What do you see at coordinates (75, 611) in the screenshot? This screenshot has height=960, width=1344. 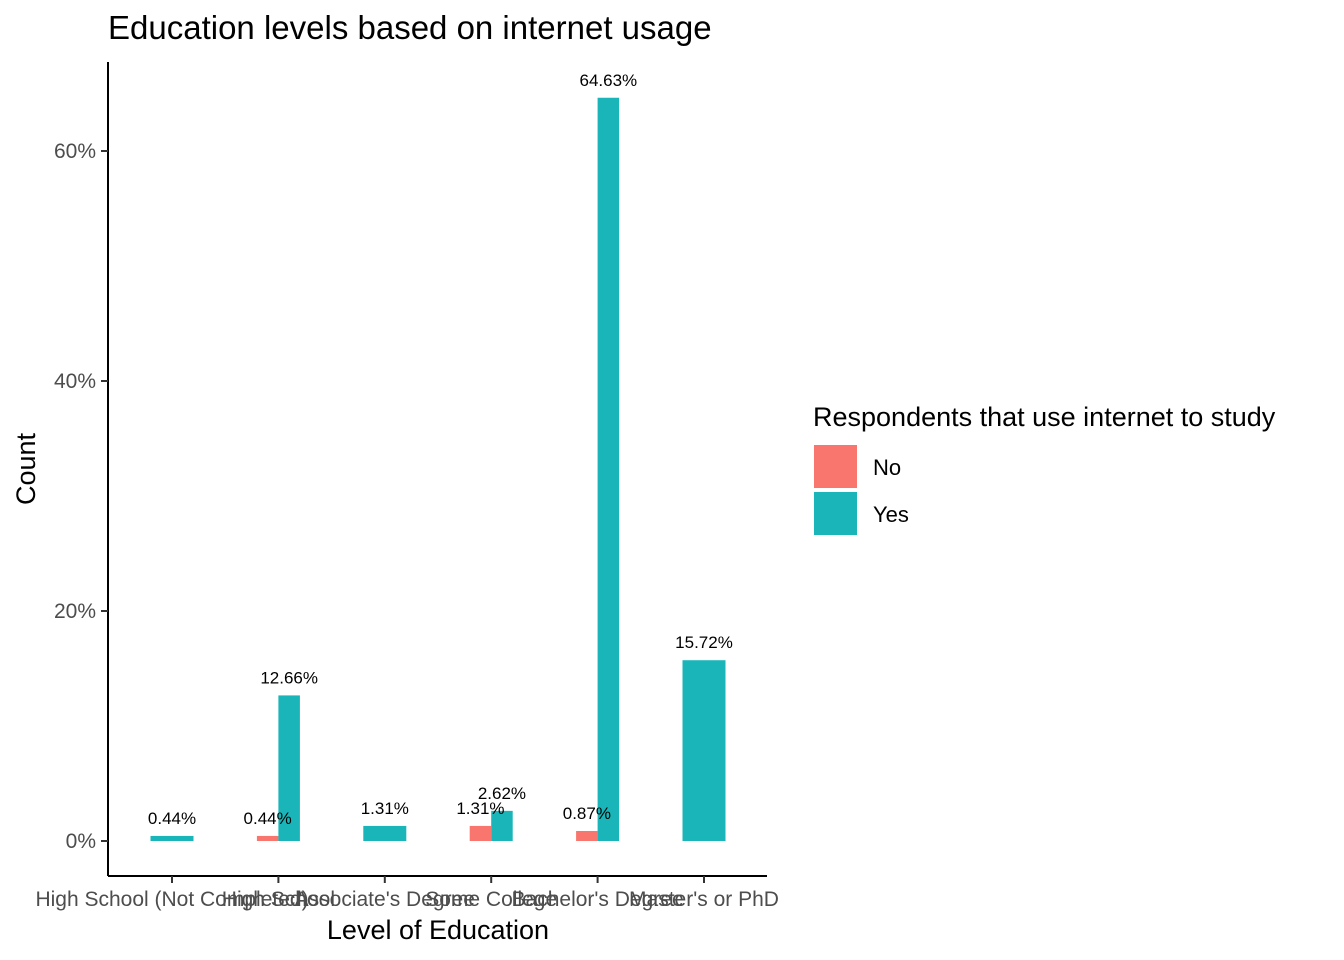 I see `y-tick-label: 20%` at bounding box center [75, 611].